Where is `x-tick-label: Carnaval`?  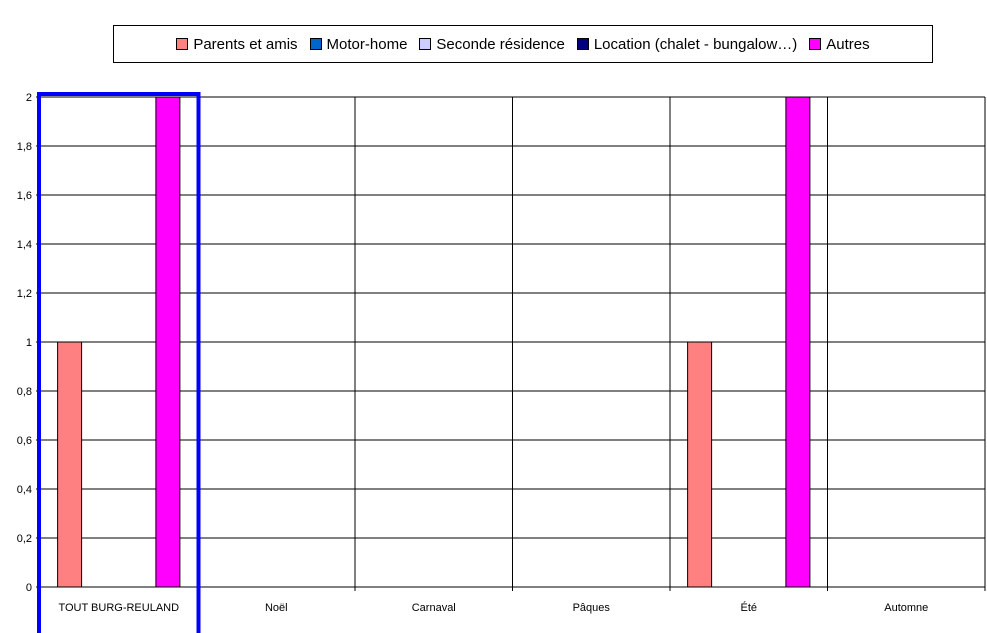 x-tick-label: Carnaval is located at coordinates (434, 608).